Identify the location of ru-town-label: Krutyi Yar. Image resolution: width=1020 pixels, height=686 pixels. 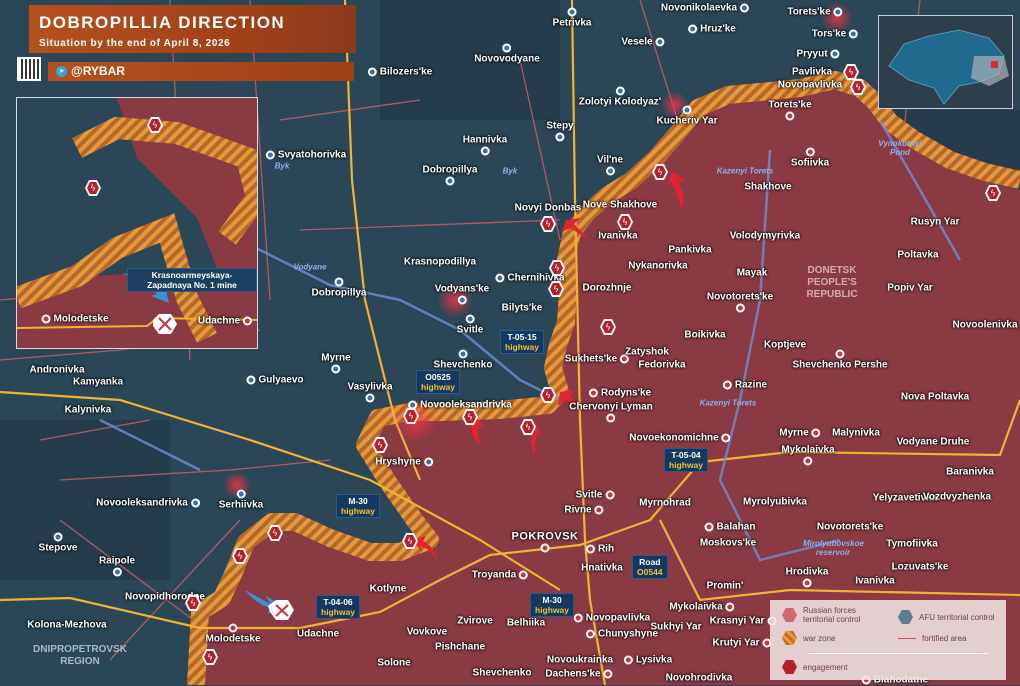
(742, 643).